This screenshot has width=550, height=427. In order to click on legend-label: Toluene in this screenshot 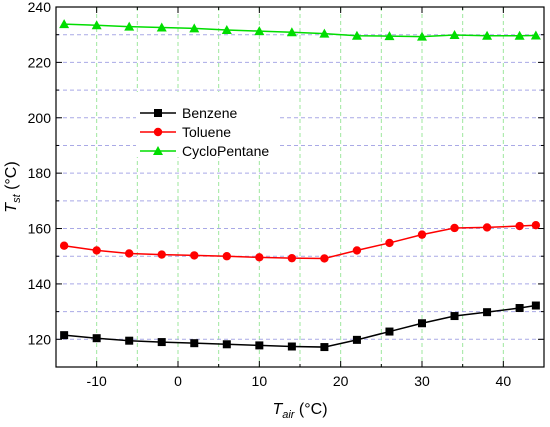, I will do `click(206, 132)`.